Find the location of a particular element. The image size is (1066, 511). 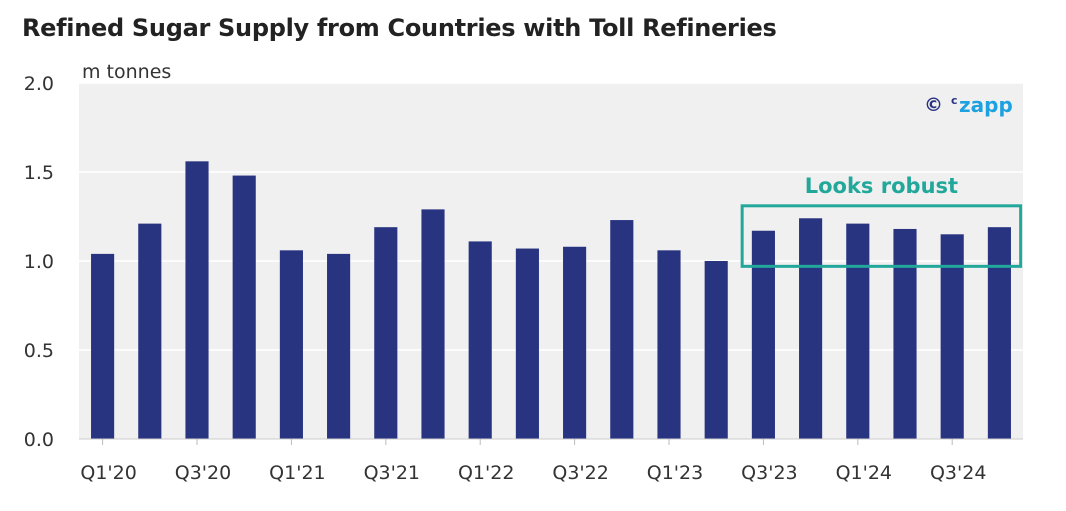

highlight-box is located at coordinates (881, 236).